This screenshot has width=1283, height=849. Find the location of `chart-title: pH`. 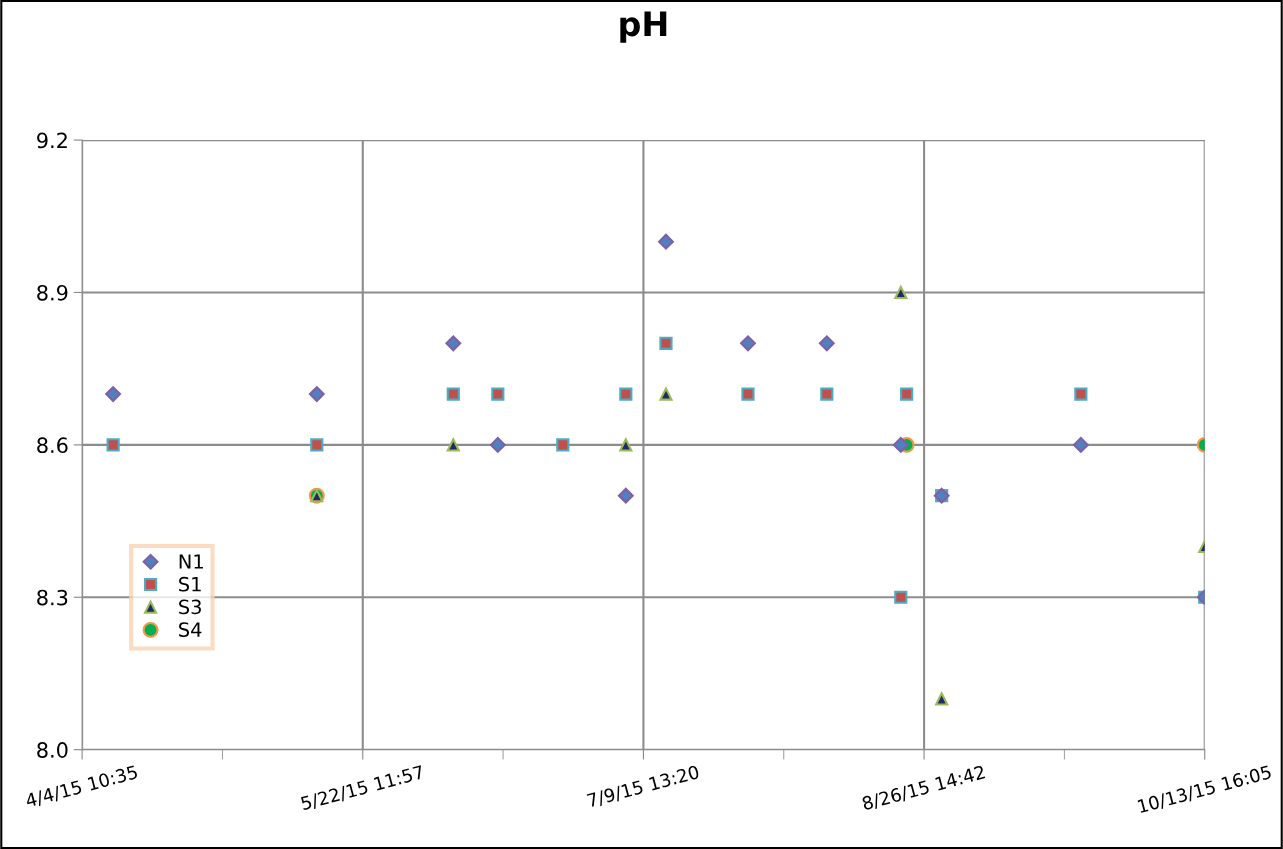

chart-title: pH is located at coordinates (643, 27).